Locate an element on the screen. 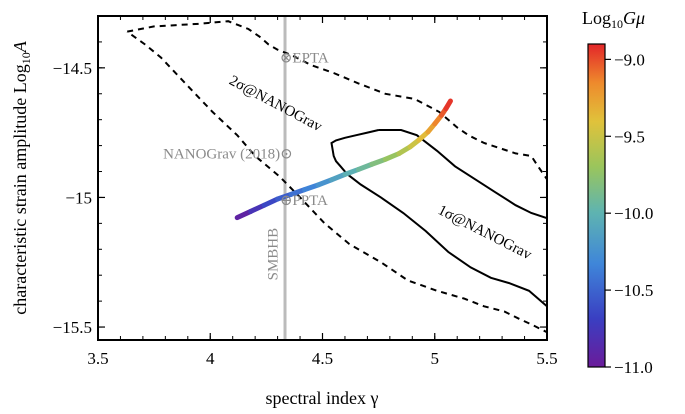 Image resolution: width=685 pixels, height=414 pixels. colorbar-tick-label: −11.0 is located at coordinates (633, 367).